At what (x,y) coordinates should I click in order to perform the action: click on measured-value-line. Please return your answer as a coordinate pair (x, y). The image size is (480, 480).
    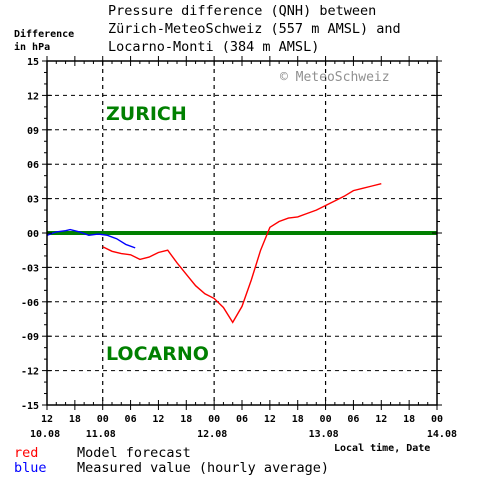
    Looking at the image, I should click on (91, 238).